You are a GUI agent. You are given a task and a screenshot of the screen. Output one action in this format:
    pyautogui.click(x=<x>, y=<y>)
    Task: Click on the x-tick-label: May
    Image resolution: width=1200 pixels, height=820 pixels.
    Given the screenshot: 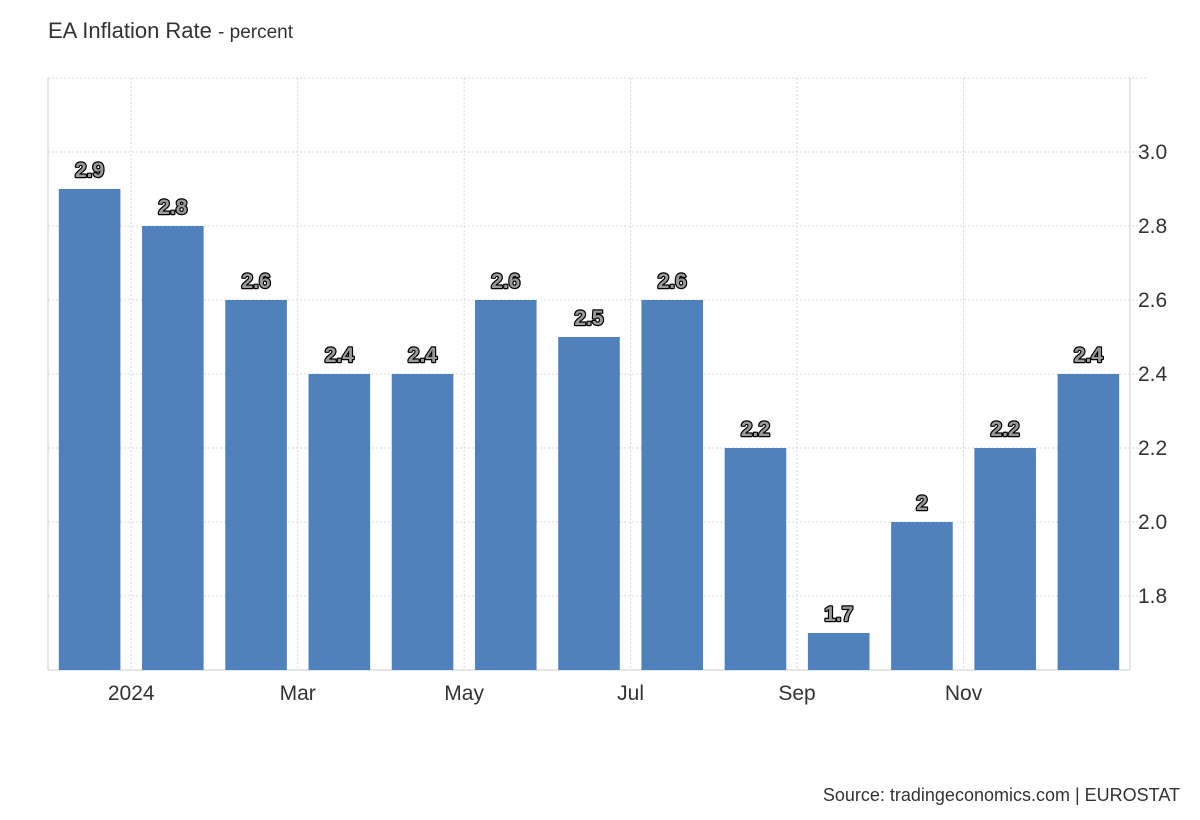 What is the action you would take?
    pyautogui.click(x=464, y=693)
    